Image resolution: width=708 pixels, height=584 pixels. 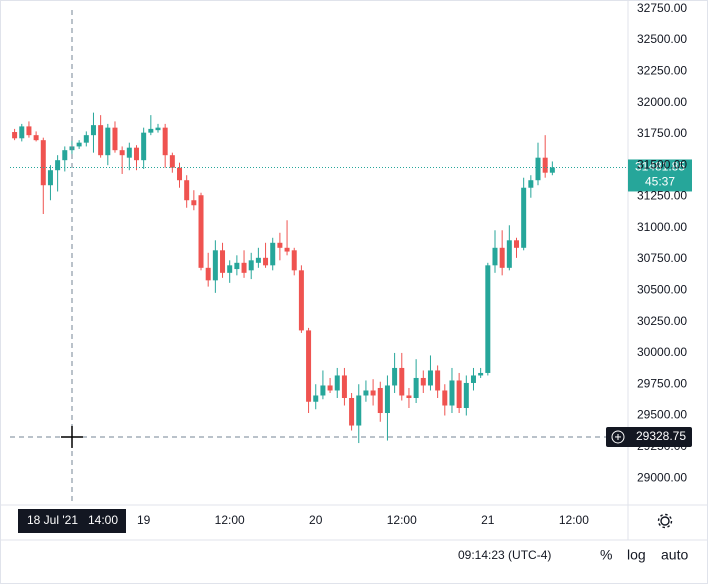 I want to click on y-tick-label: 31000.00, so click(x=662, y=227).